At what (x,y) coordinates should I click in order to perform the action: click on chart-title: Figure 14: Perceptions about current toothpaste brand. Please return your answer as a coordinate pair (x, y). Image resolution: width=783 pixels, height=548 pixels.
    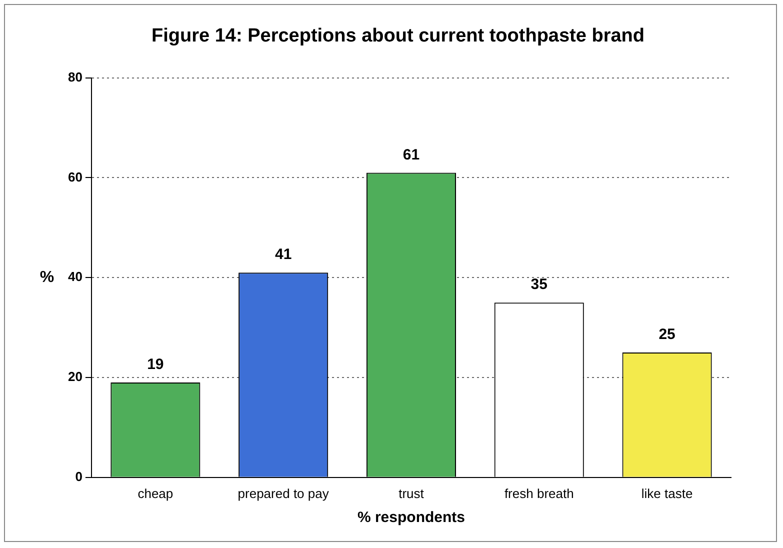
    Looking at the image, I should click on (398, 36).